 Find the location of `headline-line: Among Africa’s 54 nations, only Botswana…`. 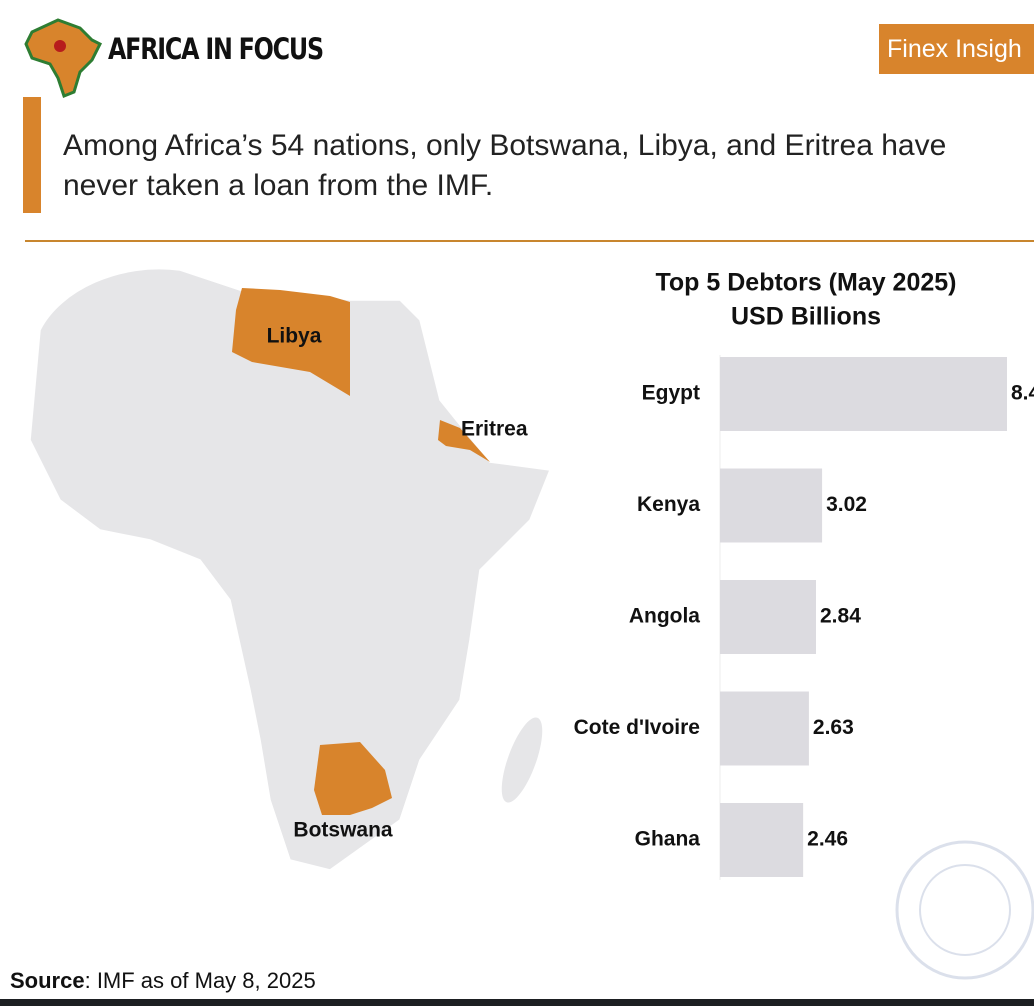

headline-line: Among Africa’s 54 nations, only Botswana… is located at coordinates (505, 145).